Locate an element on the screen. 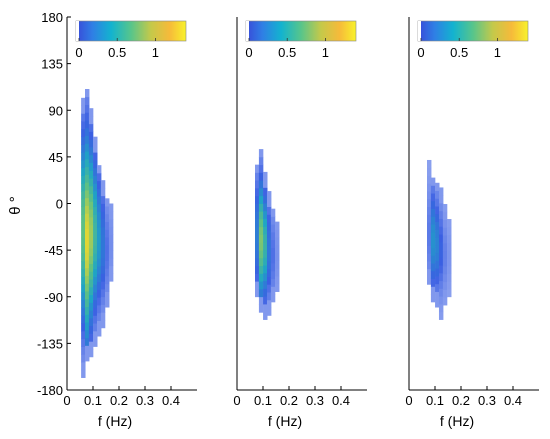 The width and height of the screenshot is (550, 439). x-axis-title: f (Hz) is located at coordinates (285, 421).